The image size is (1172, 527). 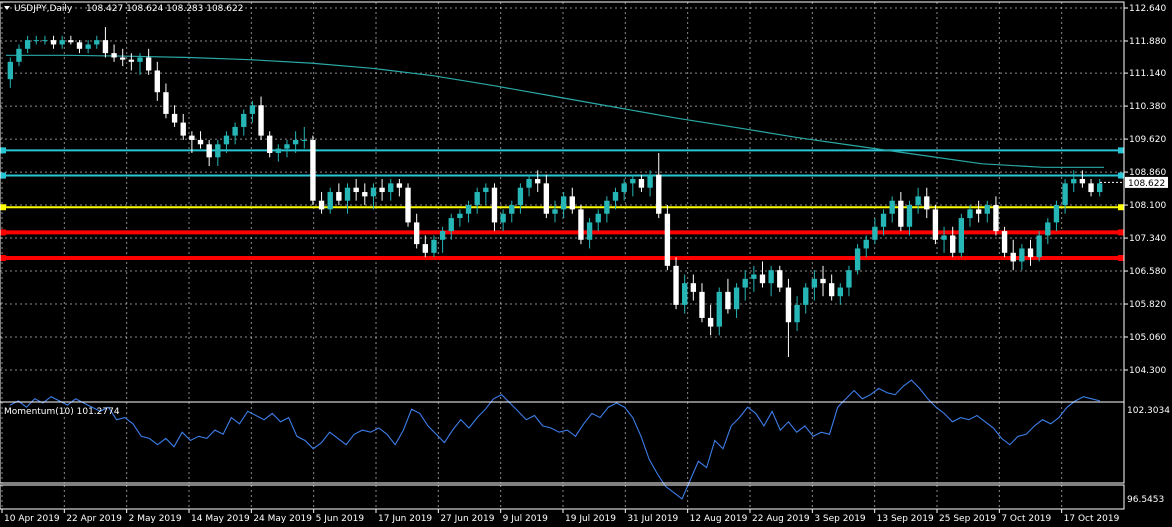 I want to click on xtick-label: 9 Jul 2019, so click(x=525, y=519).